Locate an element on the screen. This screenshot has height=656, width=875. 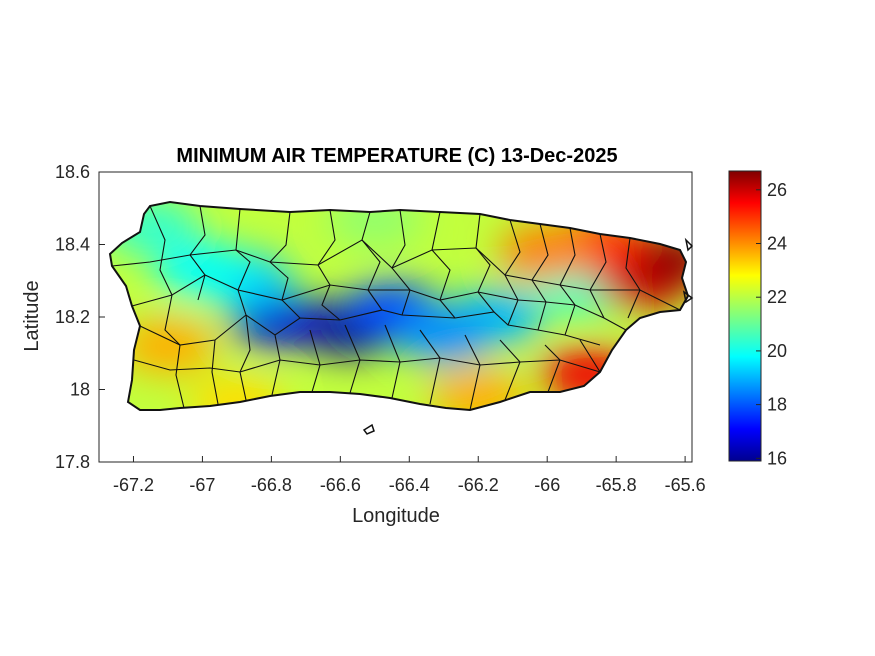
island-mona-fragment is located at coordinates (368, 429).